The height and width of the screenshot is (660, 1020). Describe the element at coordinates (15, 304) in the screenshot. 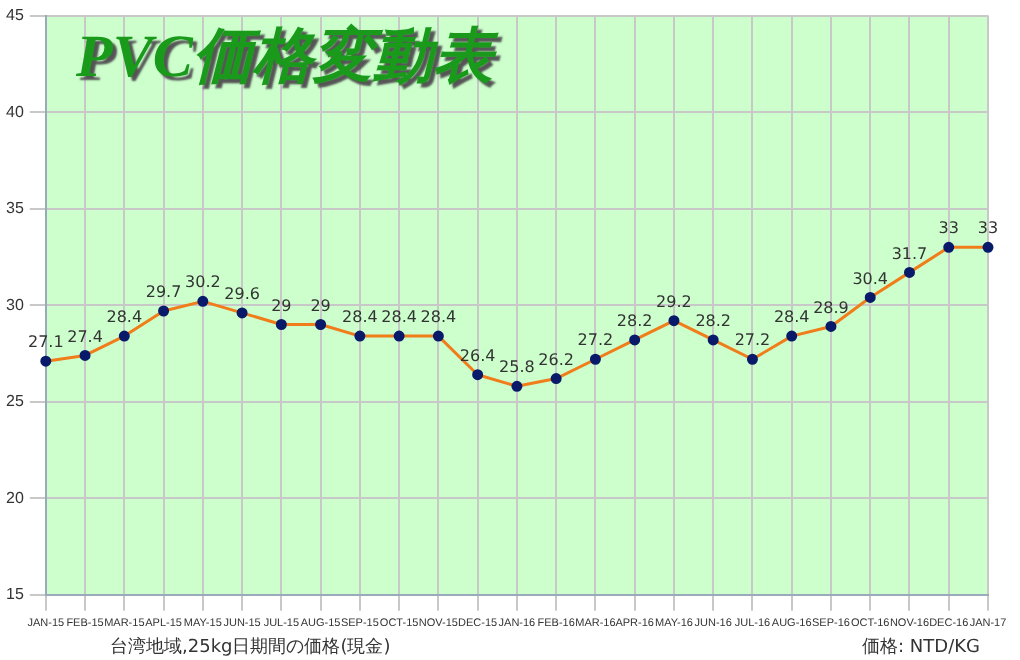

I see `y-tick-label: 30` at that location.